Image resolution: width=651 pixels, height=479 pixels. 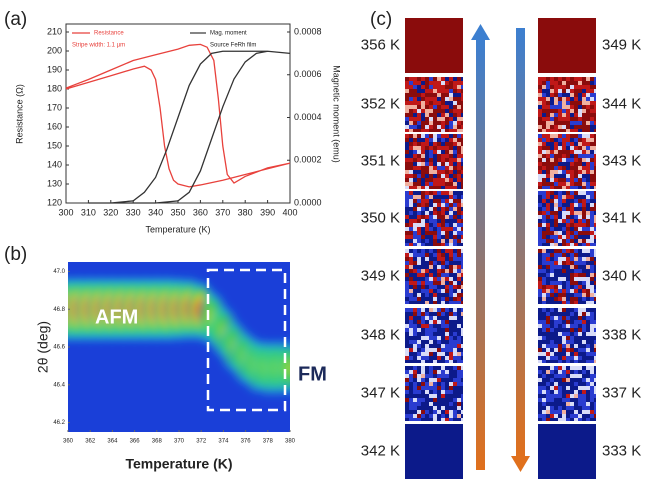 What do you see at coordinates (308, 117) in the screenshot?
I see `y2-tick-label: 0.0004` at bounding box center [308, 117].